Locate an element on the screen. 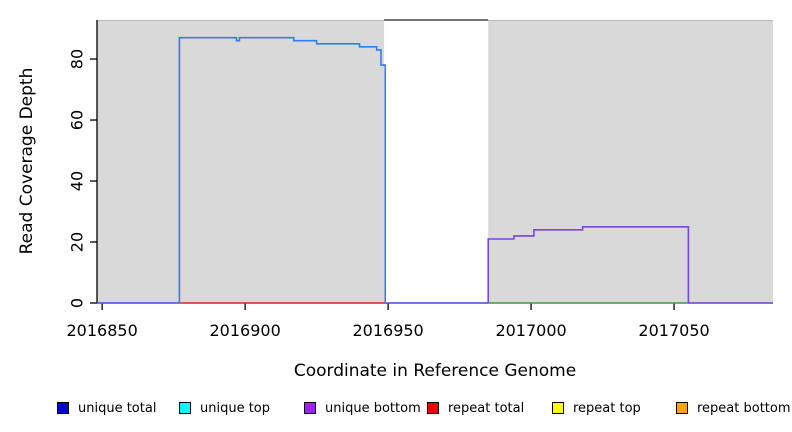 This screenshot has width=792, height=432. x-axis-title: Coordinate in Reference Genome is located at coordinates (435, 371).